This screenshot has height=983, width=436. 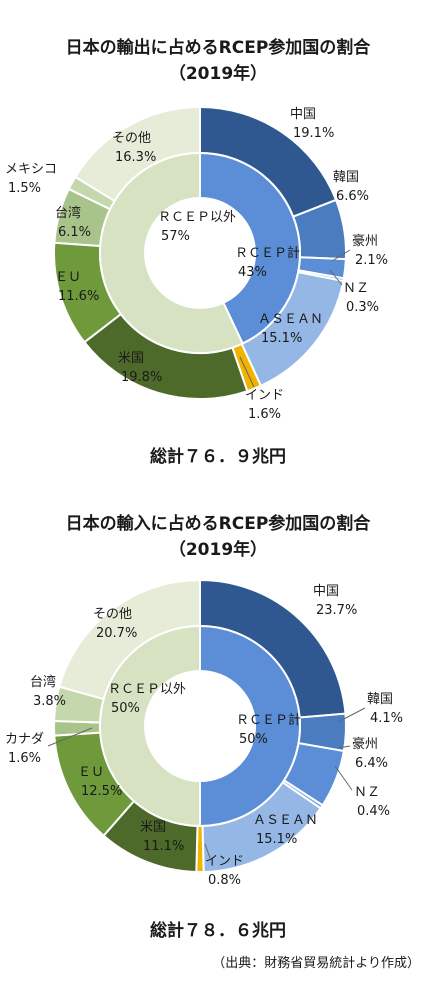 I want to click on outer-value-10: 16.3%, so click(x=135, y=157).